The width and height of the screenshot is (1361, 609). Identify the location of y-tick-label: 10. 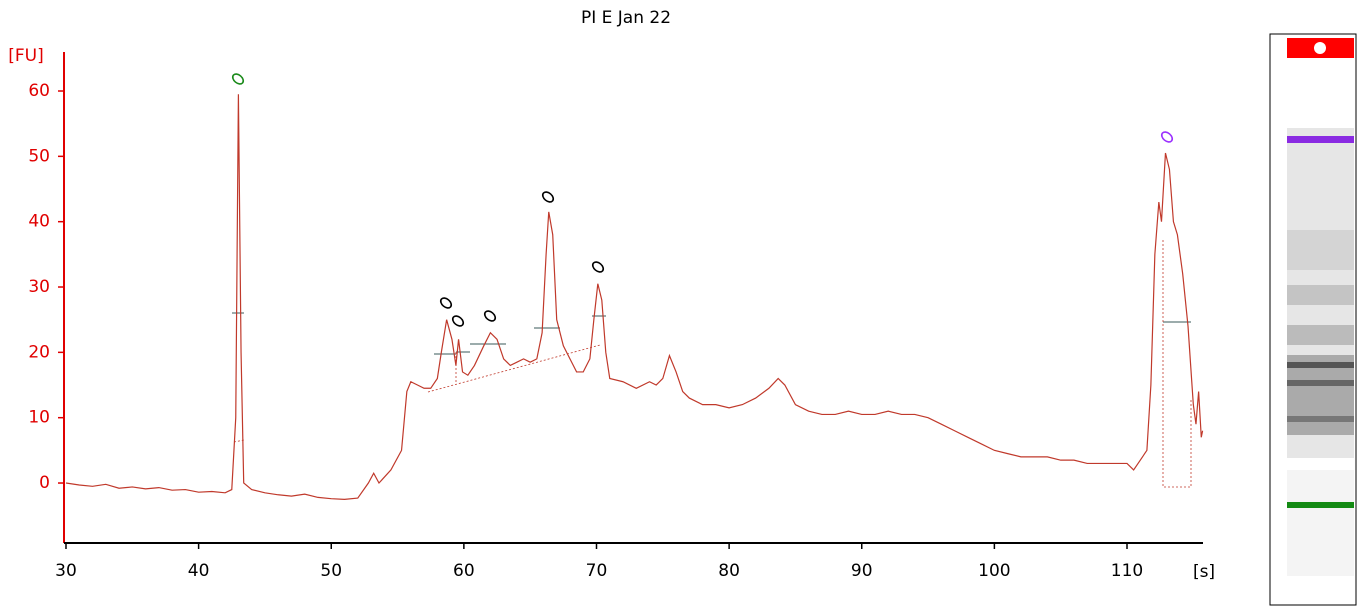
(39, 418).